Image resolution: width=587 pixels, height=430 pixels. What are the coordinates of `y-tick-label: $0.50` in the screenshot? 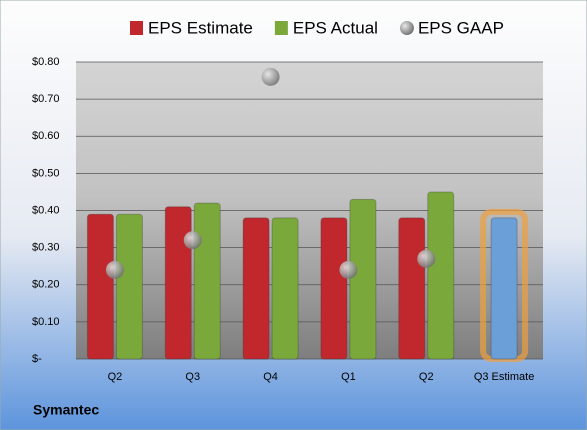 It's located at (46, 173).